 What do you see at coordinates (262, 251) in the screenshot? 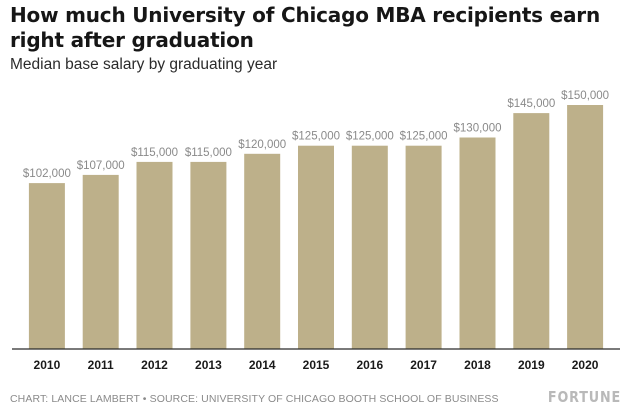
I see `bar-2014` at bounding box center [262, 251].